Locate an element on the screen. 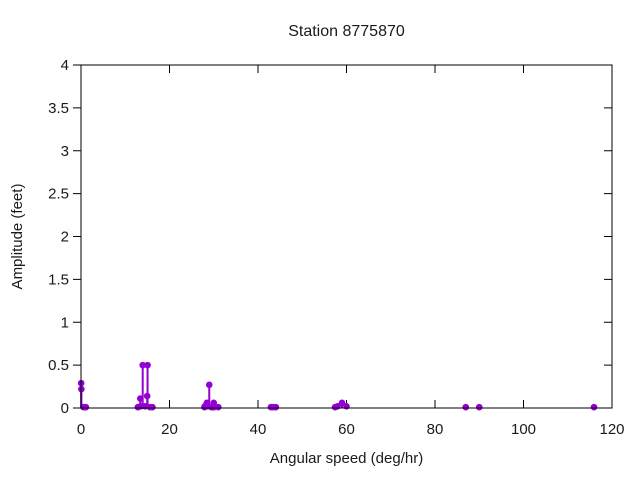 Image resolution: width=640 pixels, height=480 pixels. x-tick-label: 40 is located at coordinates (258, 429).